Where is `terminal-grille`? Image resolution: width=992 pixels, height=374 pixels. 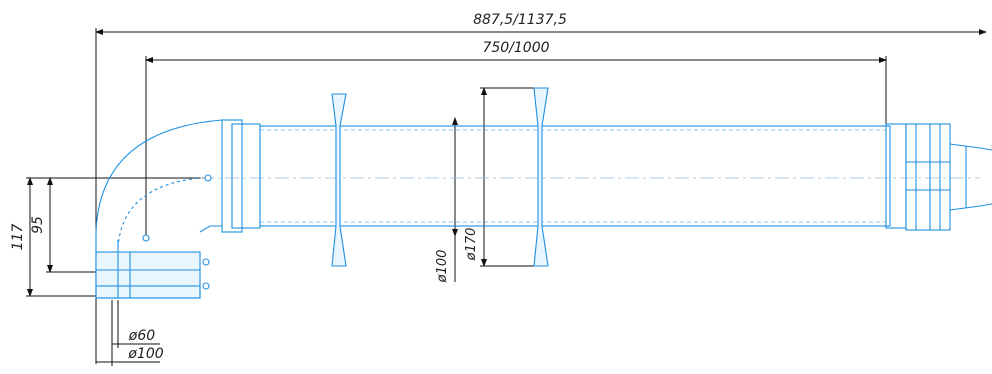 terminal-grille is located at coordinates (928, 177).